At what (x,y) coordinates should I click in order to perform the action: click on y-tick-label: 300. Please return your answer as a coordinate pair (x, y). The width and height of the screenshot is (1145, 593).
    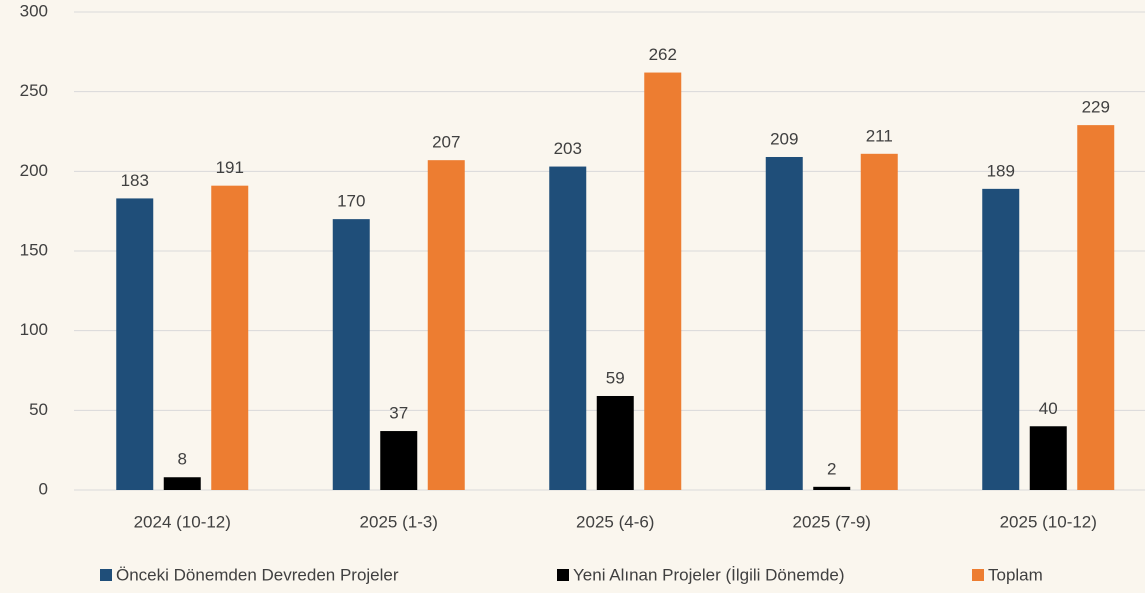
    Looking at the image, I should click on (34, 10).